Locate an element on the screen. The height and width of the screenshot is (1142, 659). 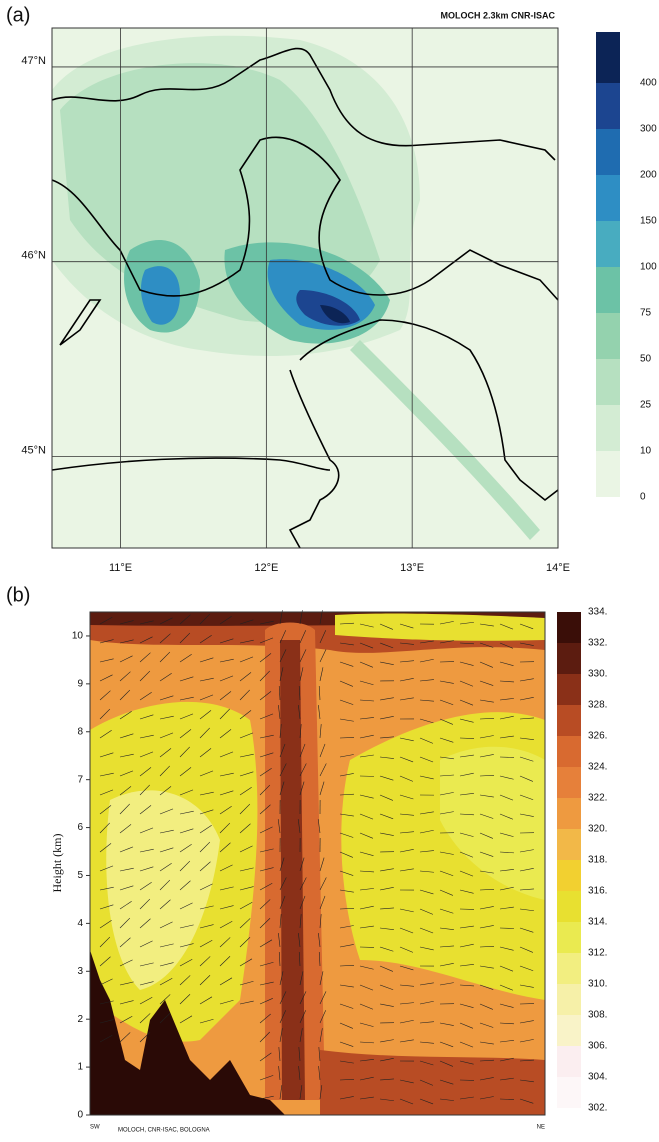
y-tick-label: 46°N is located at coordinates (33, 256).